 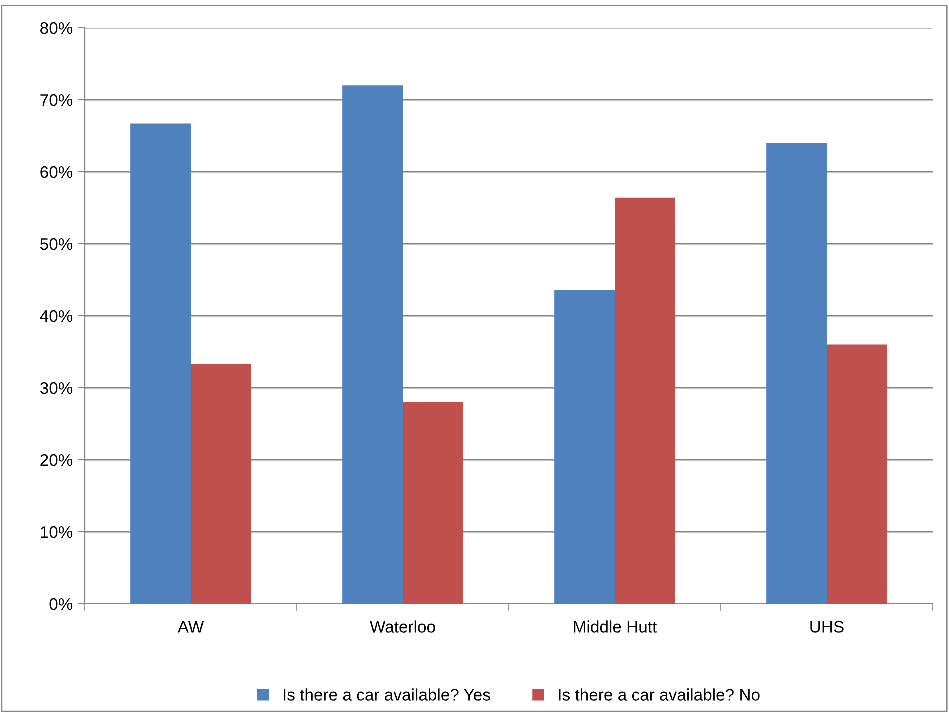 I want to click on legend-label: Is there a car available? No, so click(x=659, y=694).